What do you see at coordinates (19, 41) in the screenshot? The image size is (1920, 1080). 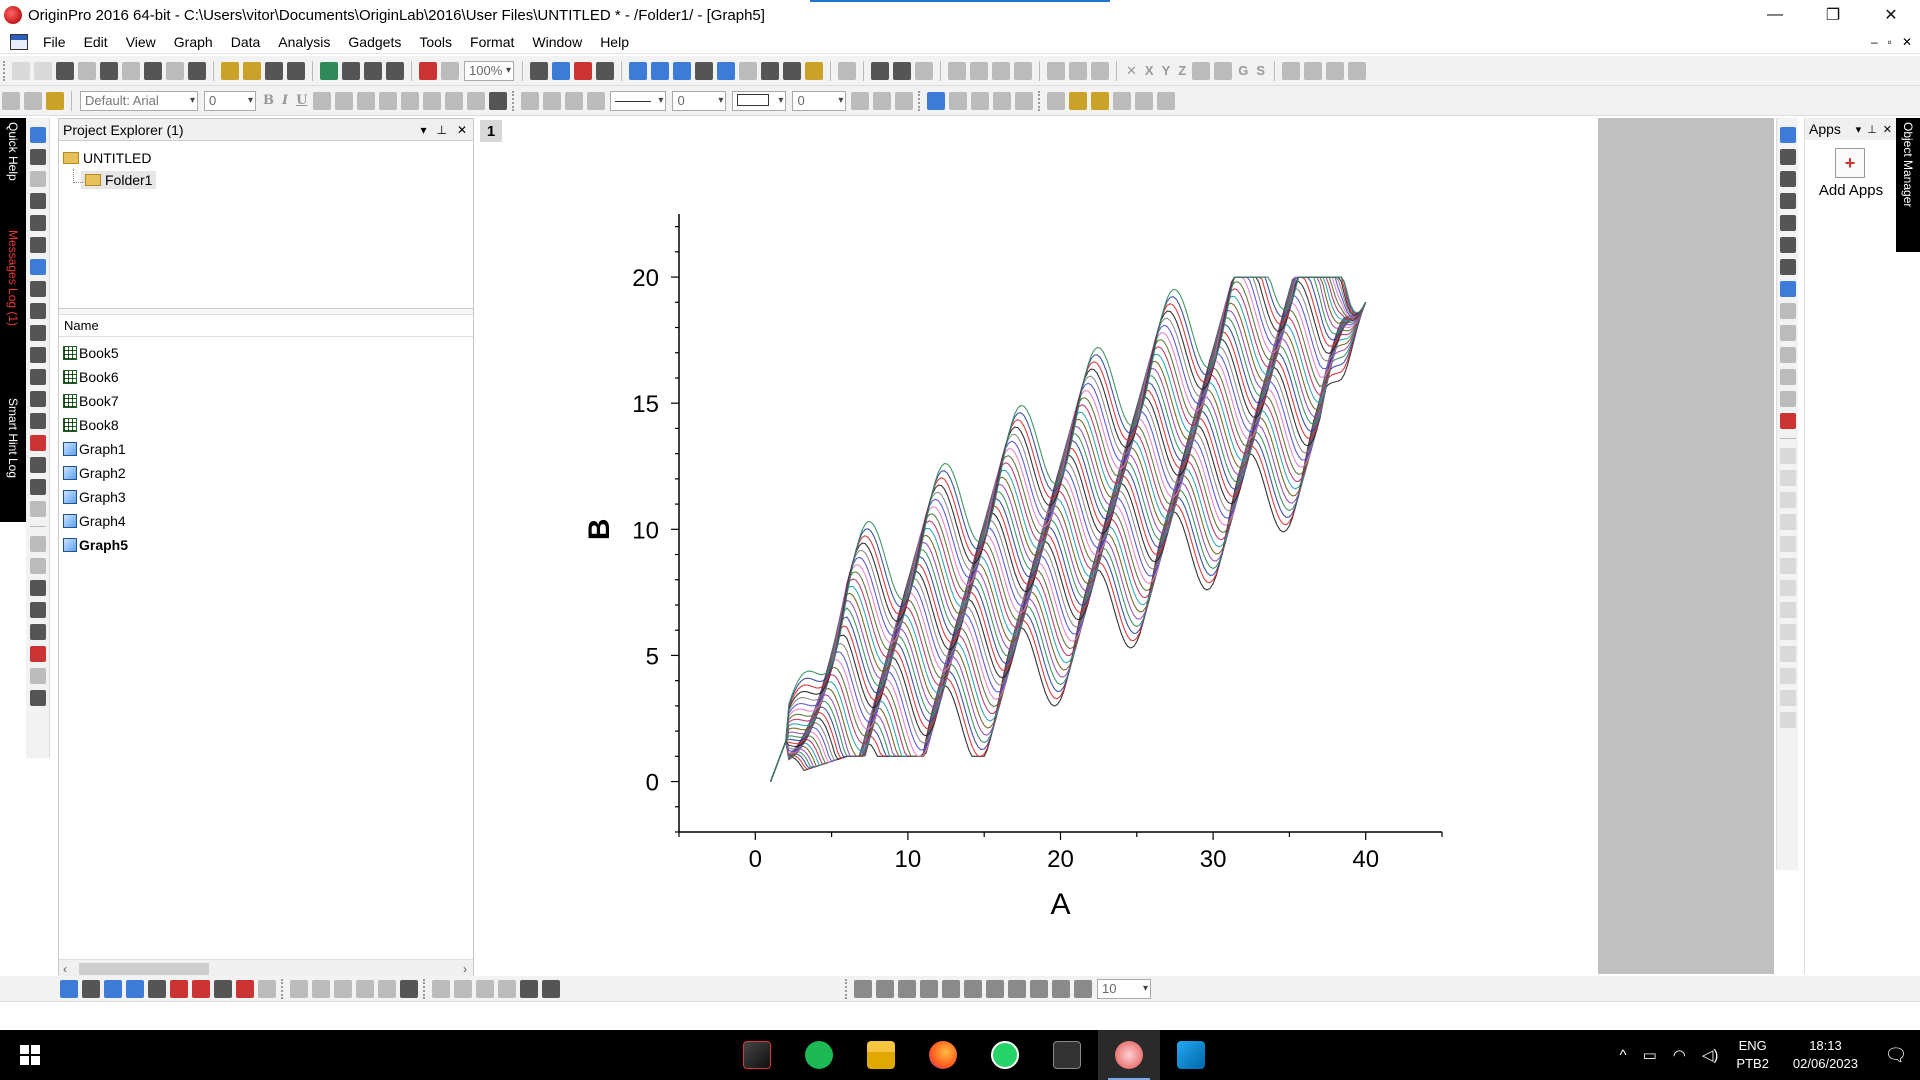 I see `graph-window-icon` at bounding box center [19, 41].